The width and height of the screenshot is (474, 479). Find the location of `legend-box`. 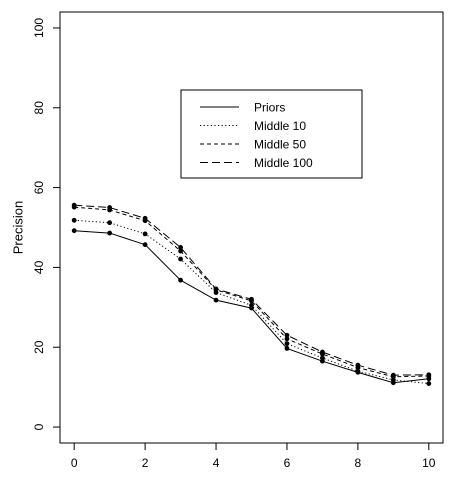

legend-box is located at coordinates (271, 134).